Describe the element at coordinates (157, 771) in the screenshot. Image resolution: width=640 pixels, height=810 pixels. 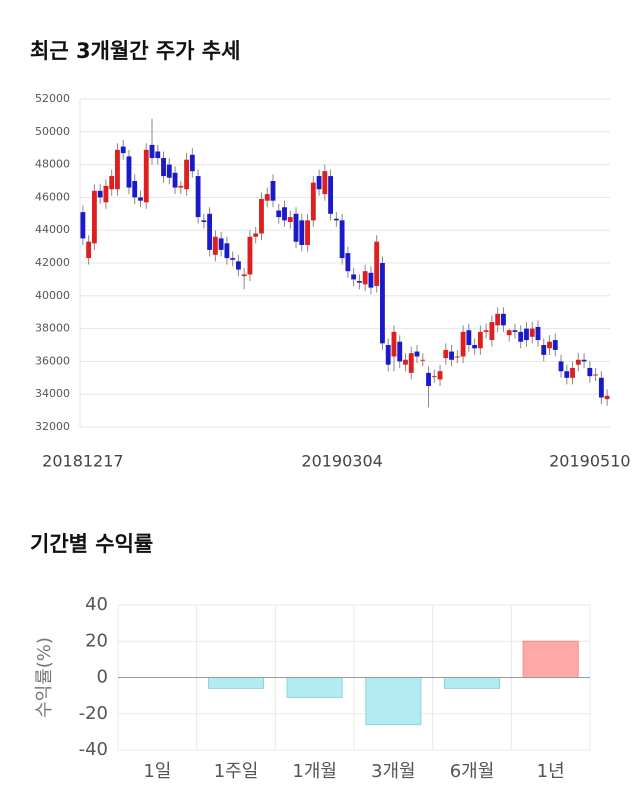
I see `x-tick-label: 1일` at that location.